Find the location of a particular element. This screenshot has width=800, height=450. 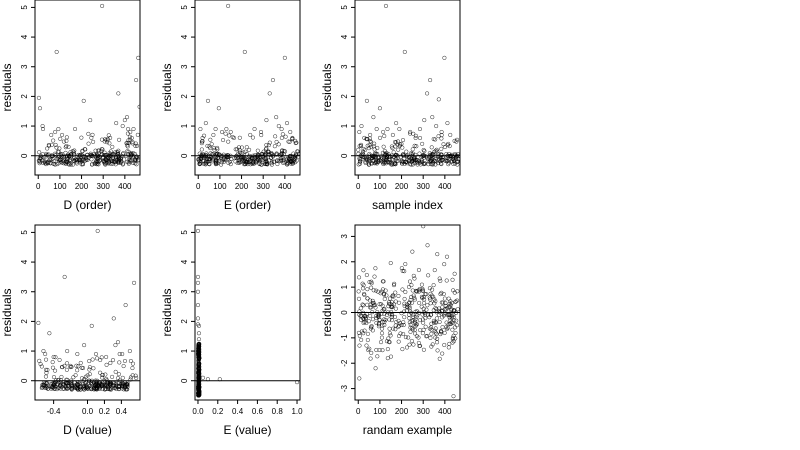

x-tick-label: 300 is located at coordinates (264, 186).